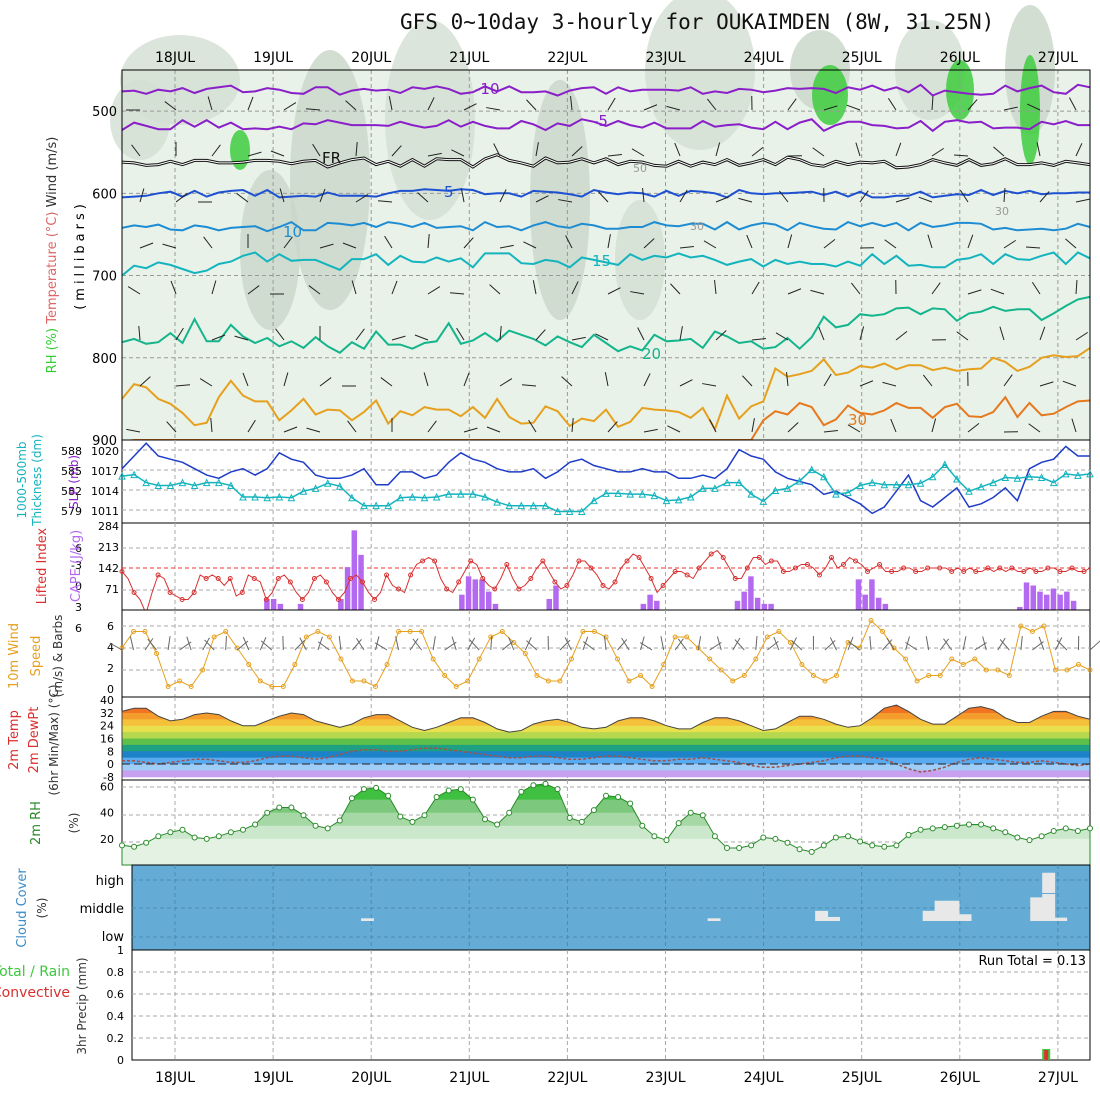  I want to click on y-tick-label: -8, so click(108, 777).